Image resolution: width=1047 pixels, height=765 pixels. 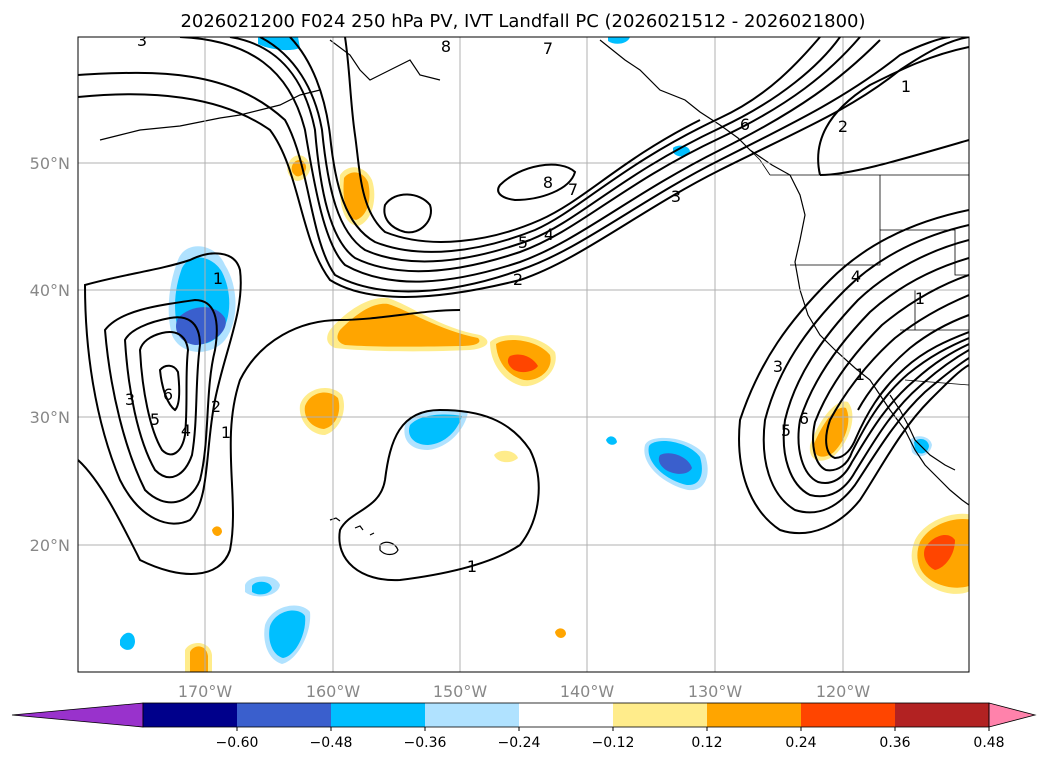 I want to click on contour-7-right, so click(x=913, y=362).